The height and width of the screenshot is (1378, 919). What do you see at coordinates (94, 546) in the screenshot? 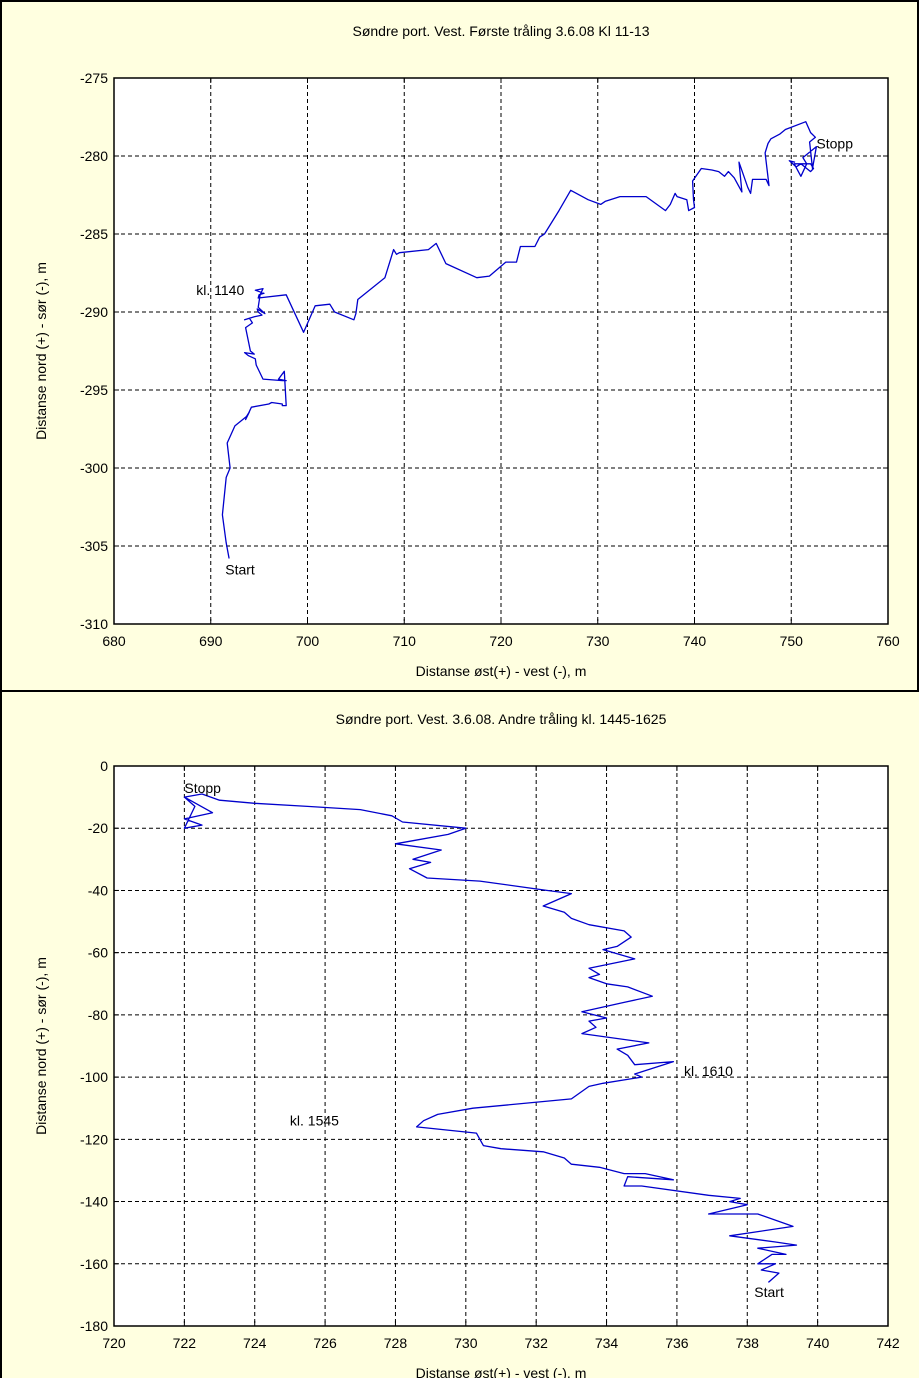
I see `y-tick-label: -305` at bounding box center [94, 546].